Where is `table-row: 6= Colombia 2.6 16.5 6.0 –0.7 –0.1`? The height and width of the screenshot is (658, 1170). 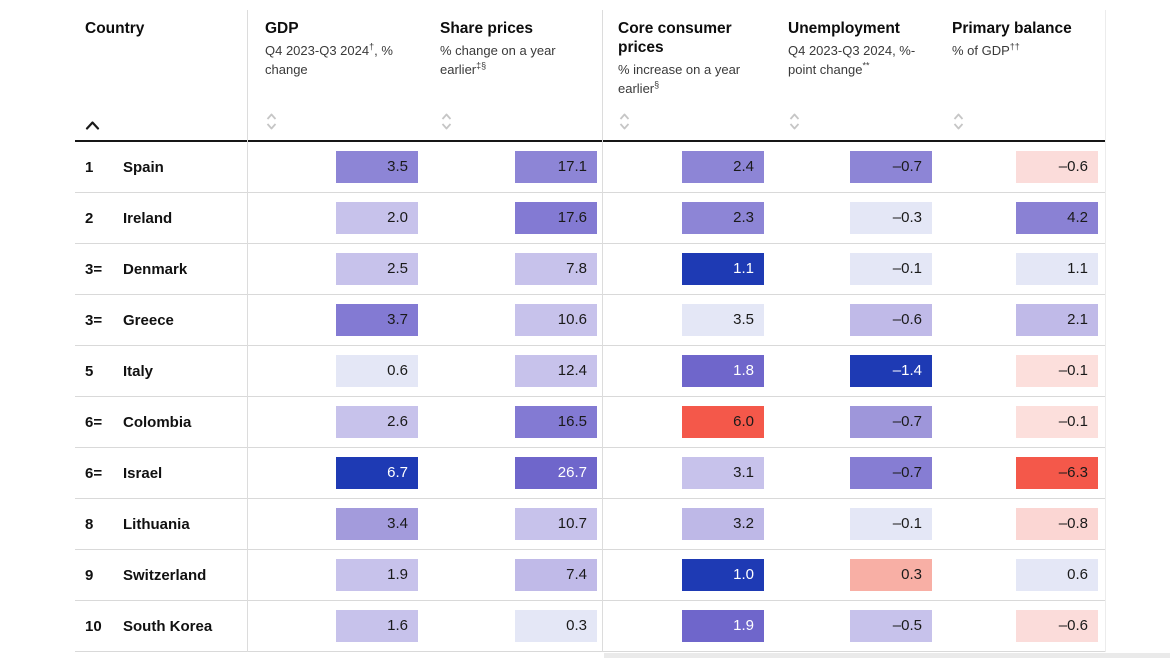 table-row: 6= Colombia 2.6 16.5 6.0 –0.7 –0.1 is located at coordinates (590, 422).